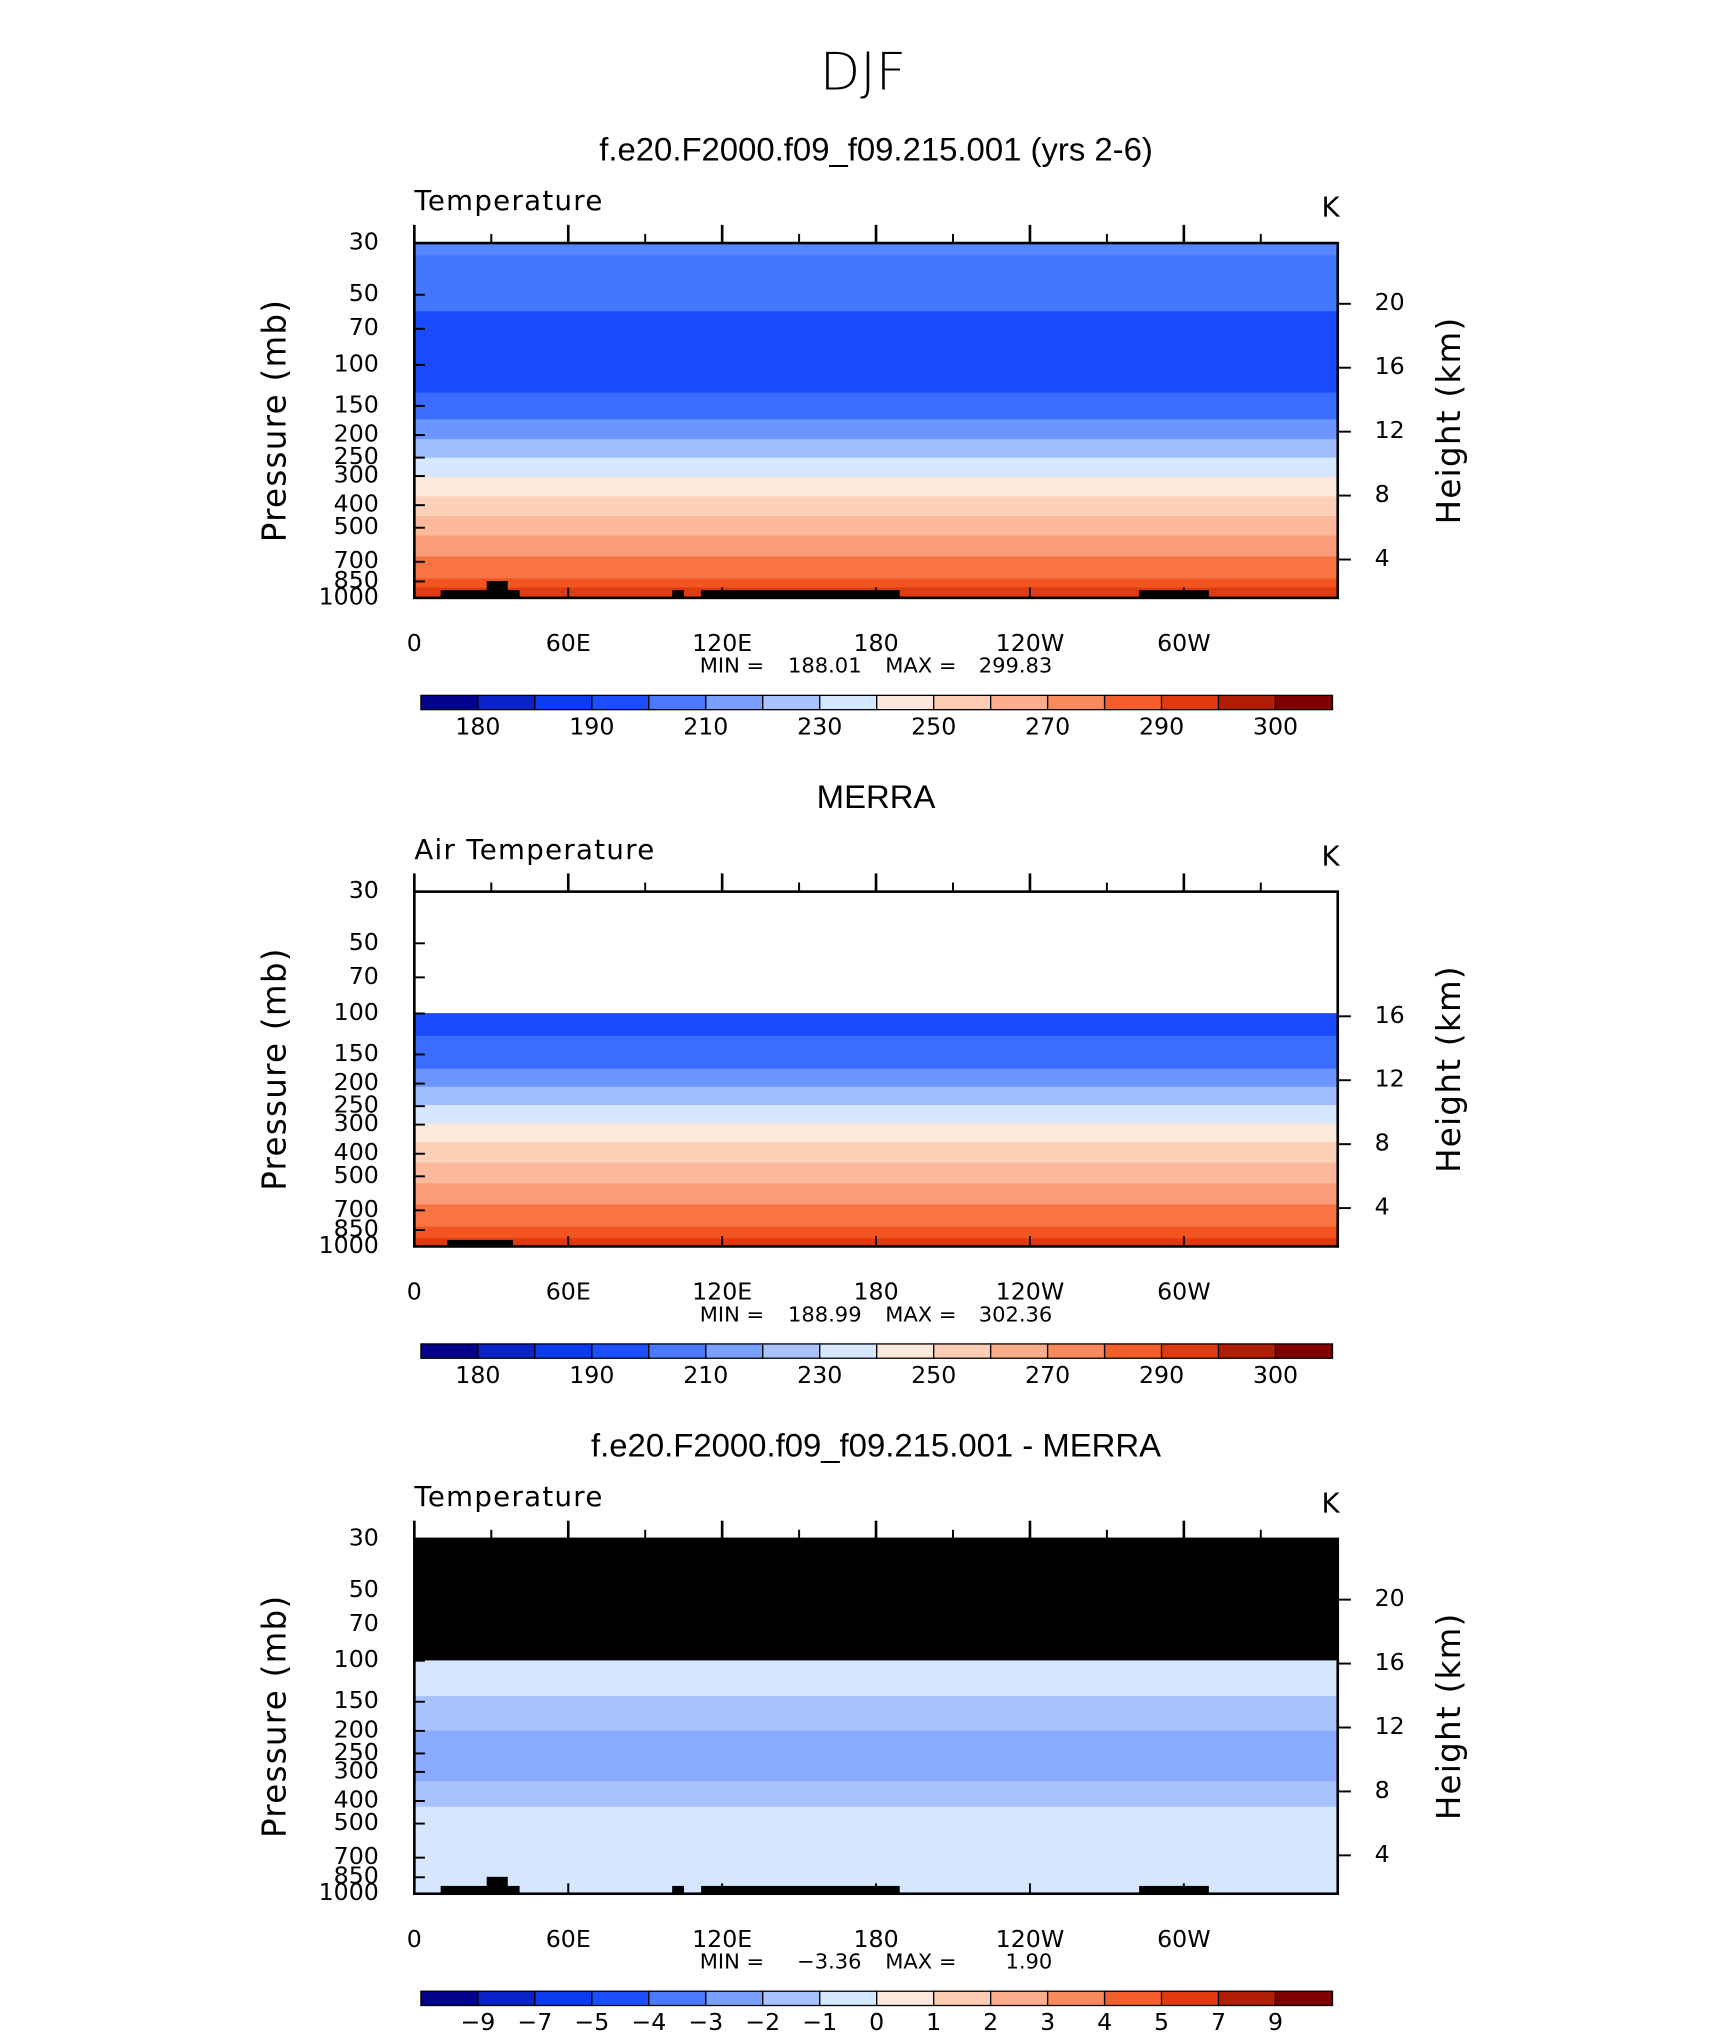  I want to click on stat-value: 1.90, so click(1028, 1962).